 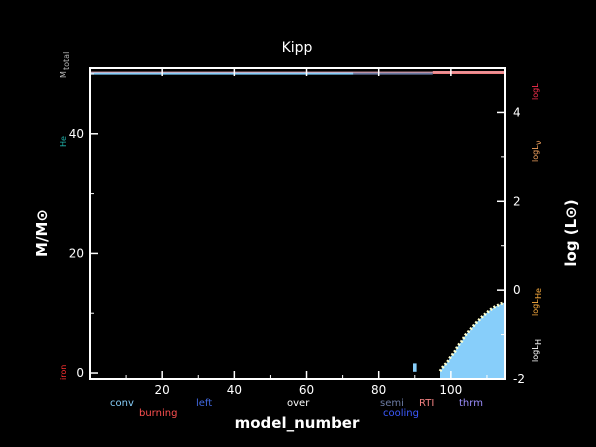 What do you see at coordinates (162, 390) in the screenshot?
I see `x-tick-label: 20` at bounding box center [162, 390].